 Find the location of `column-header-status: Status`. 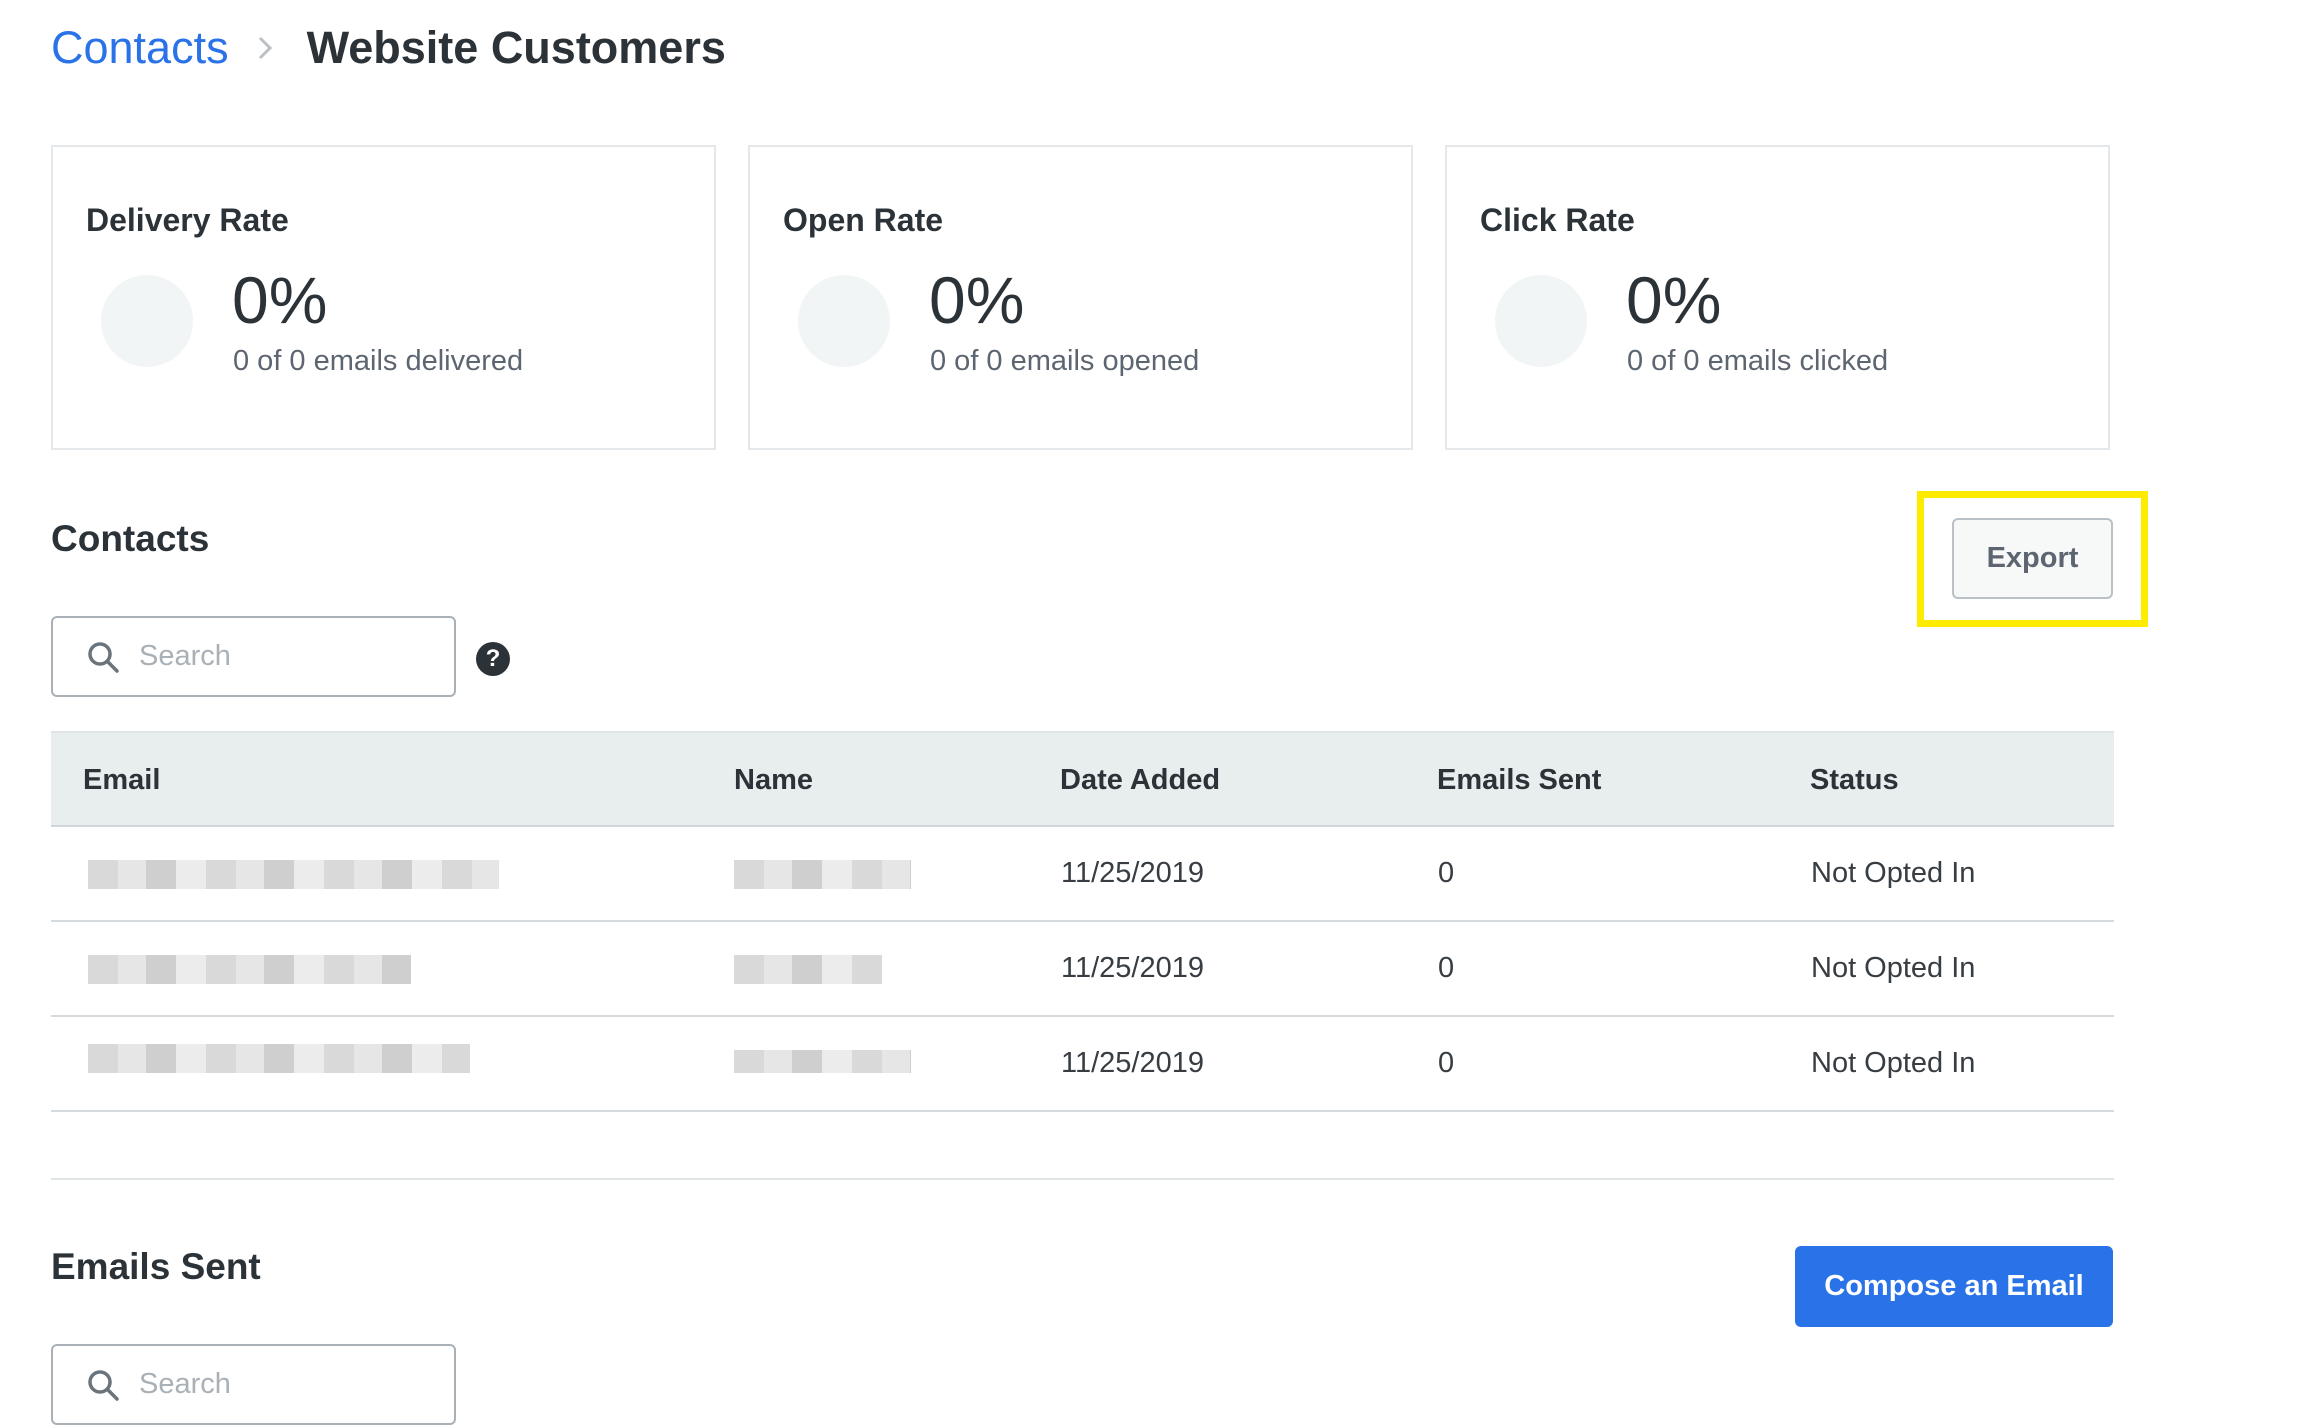

column-header-status: Status is located at coordinates (1854, 779).